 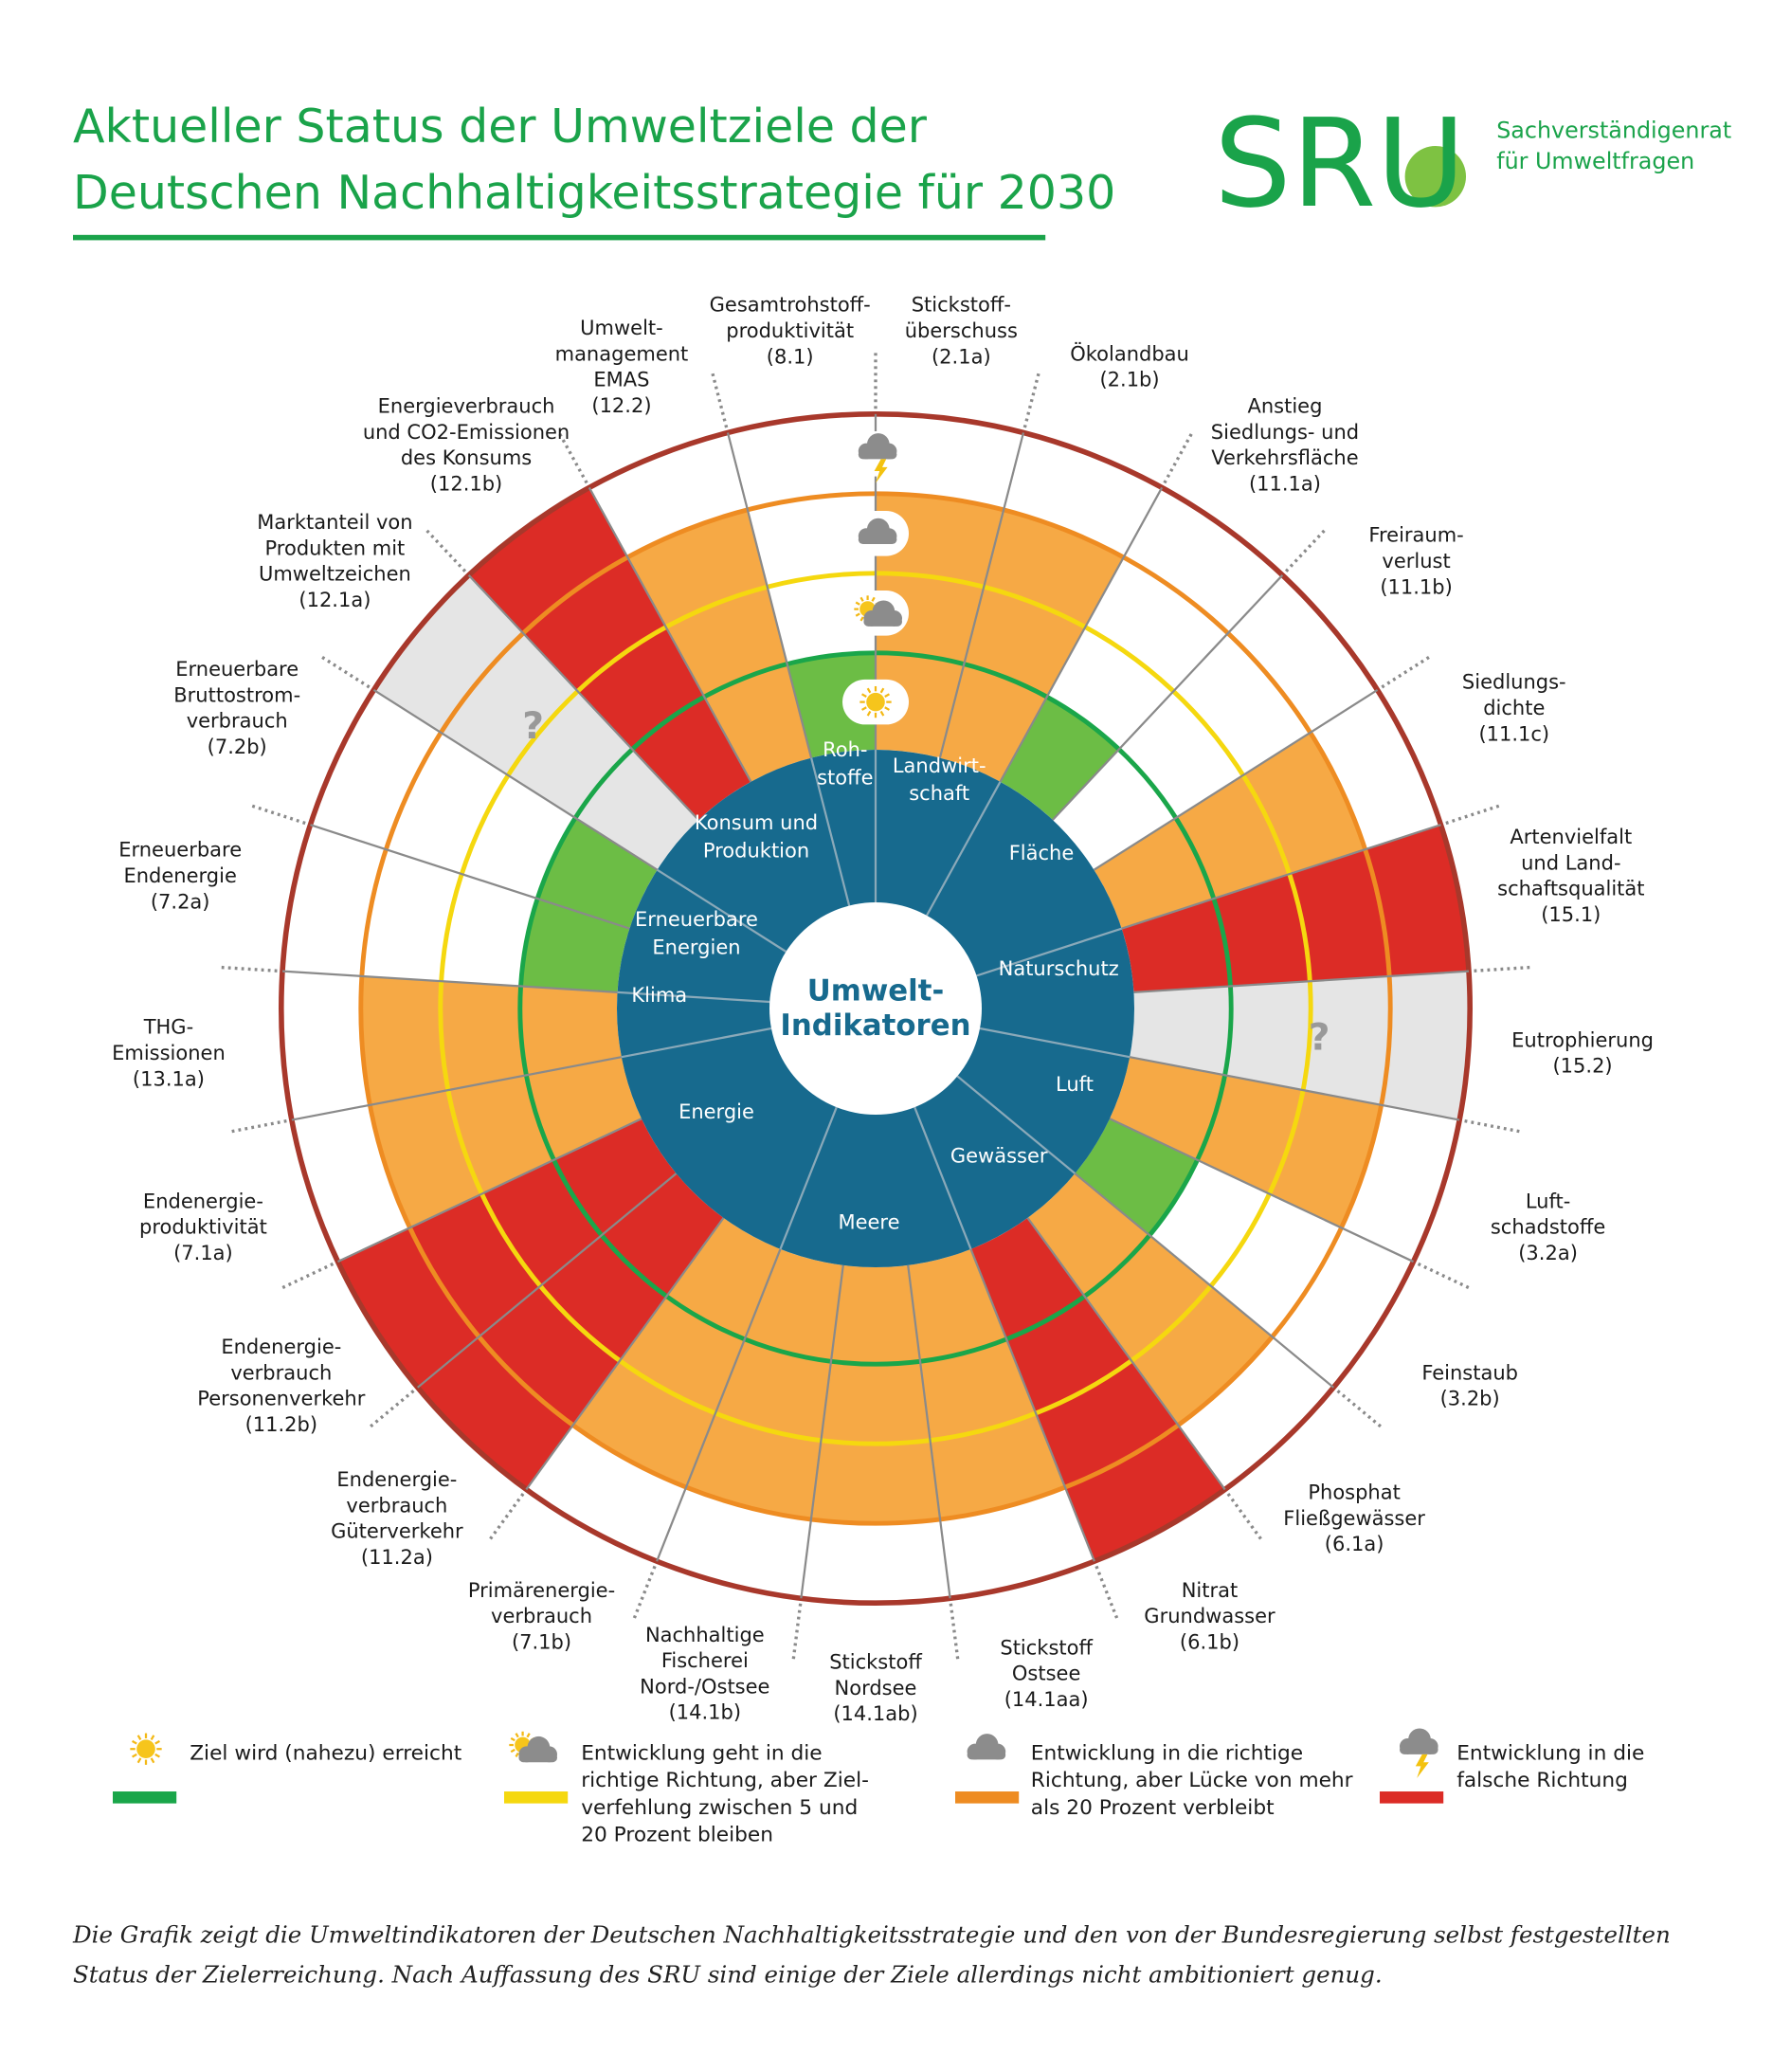 What do you see at coordinates (1285, 432) in the screenshot?
I see `indicator-label: Siedlungs- und` at bounding box center [1285, 432].